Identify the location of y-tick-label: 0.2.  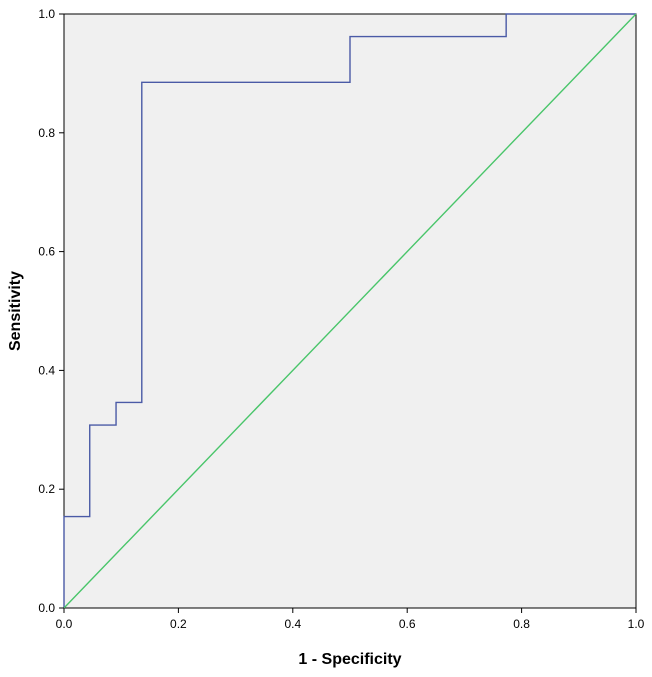
(46, 489).